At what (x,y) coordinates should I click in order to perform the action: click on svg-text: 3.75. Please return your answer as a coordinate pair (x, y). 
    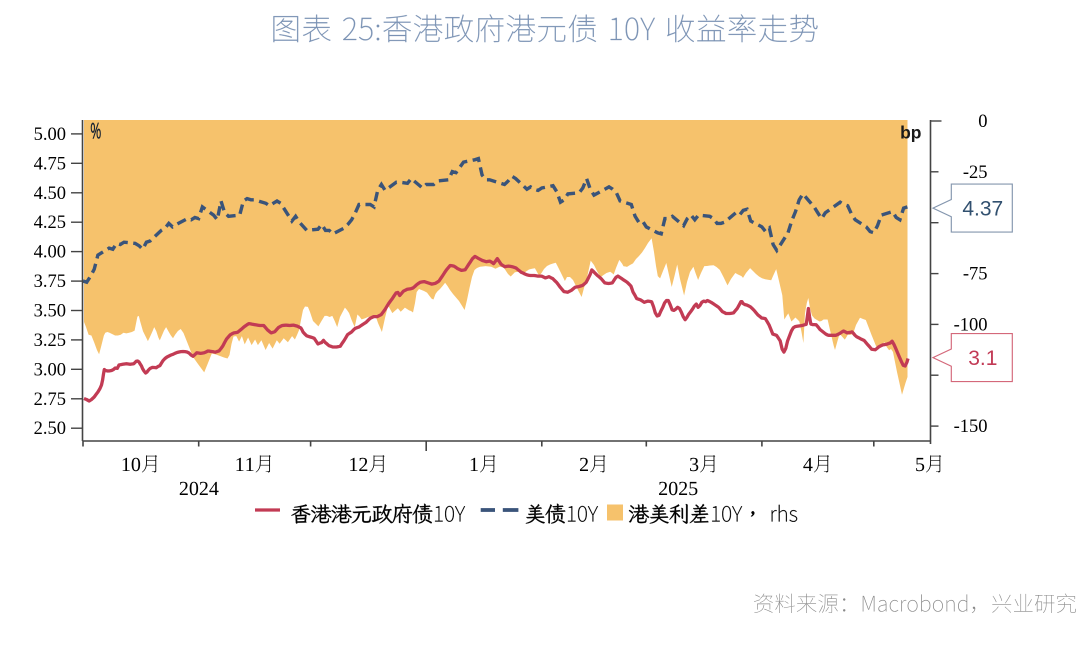
    Looking at the image, I should click on (50, 282).